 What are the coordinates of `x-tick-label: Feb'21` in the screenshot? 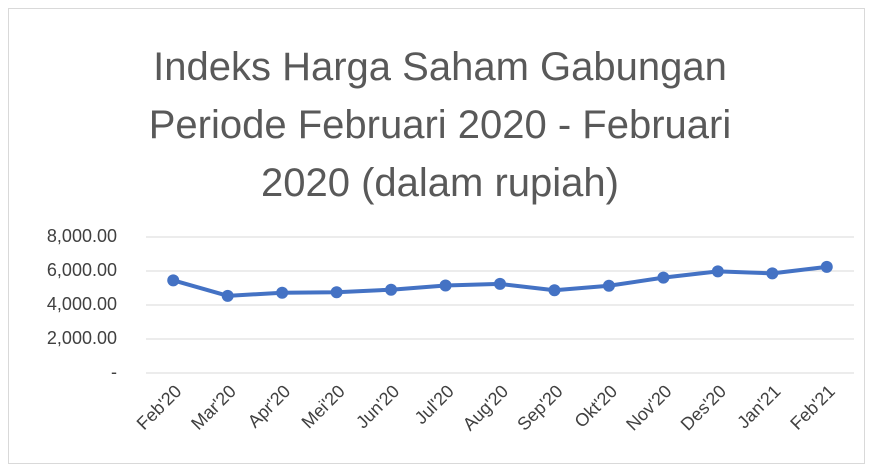 It's located at (812, 407).